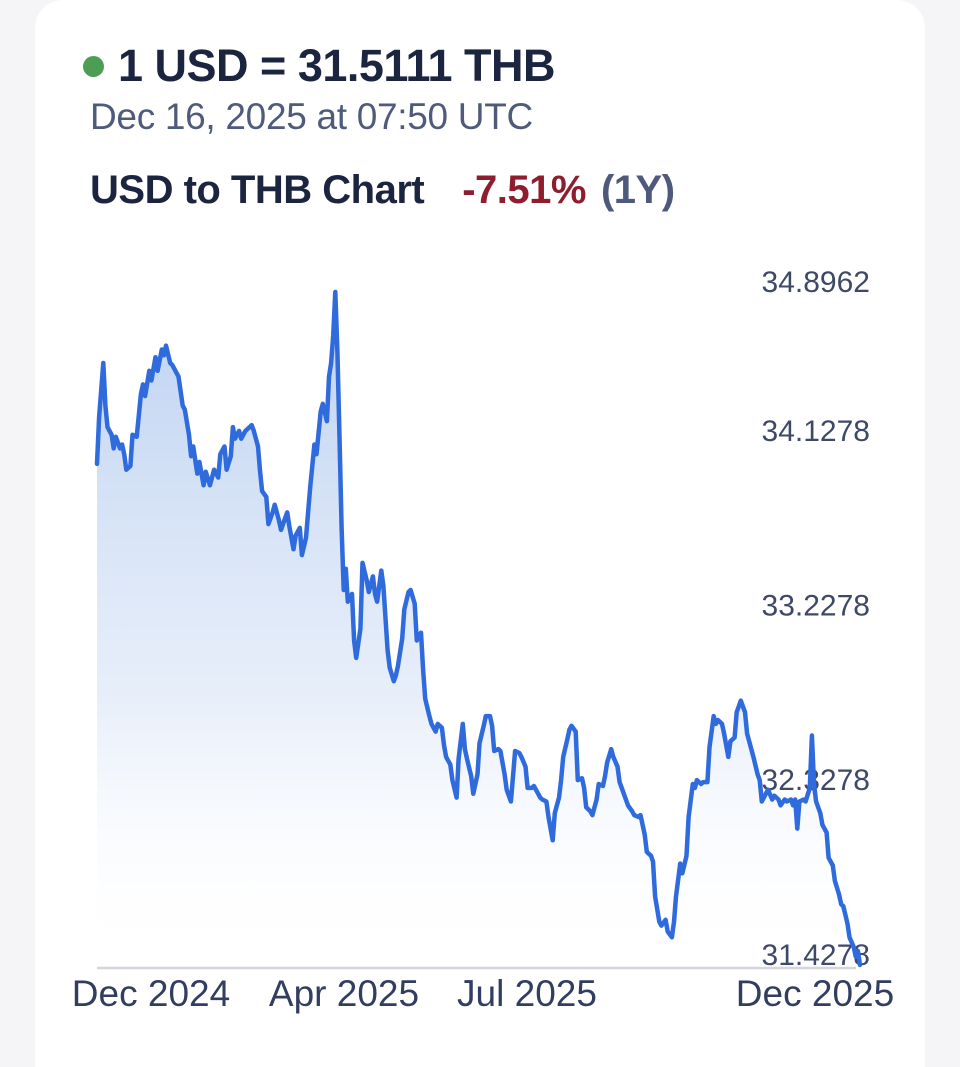  I want to click on chart-title: USD to THB Chart, so click(257, 190).